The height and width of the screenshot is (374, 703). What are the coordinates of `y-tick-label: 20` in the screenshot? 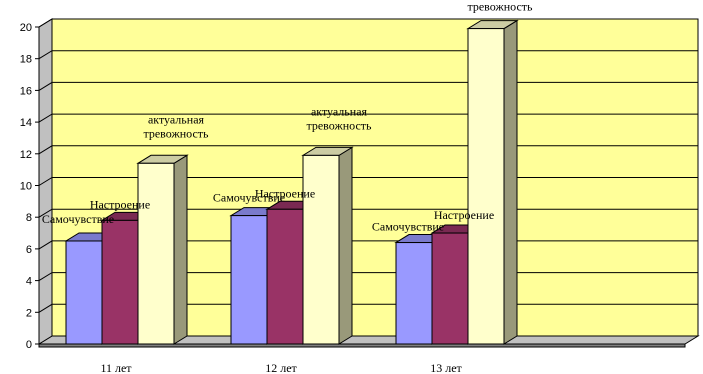 It's located at (26, 28).